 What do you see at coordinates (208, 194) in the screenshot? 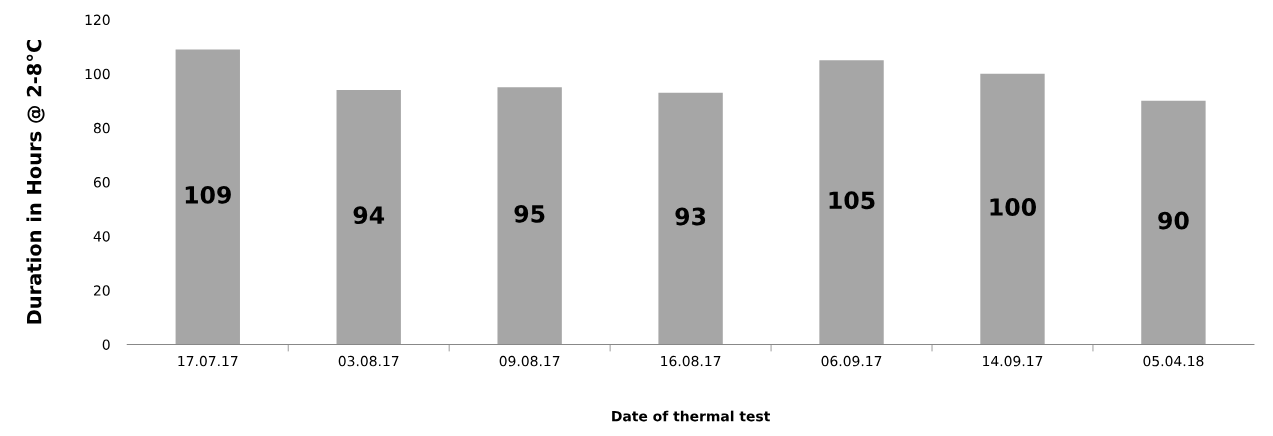
I see `data-label: 109` at bounding box center [208, 194].